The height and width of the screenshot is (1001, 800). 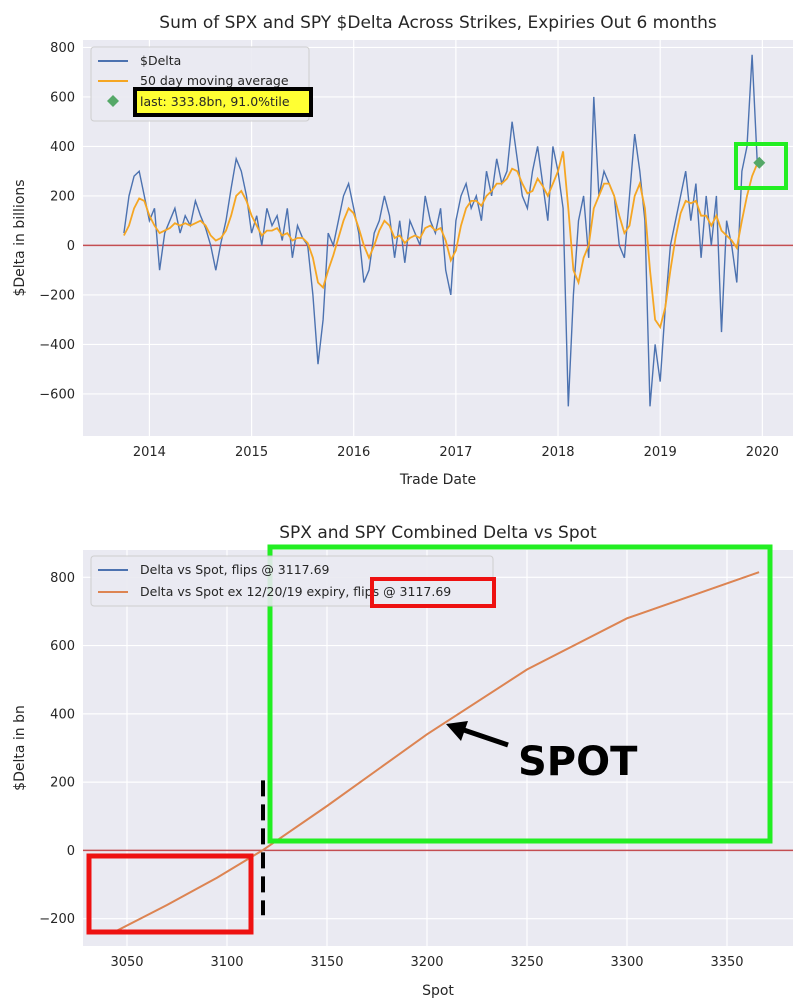 What do you see at coordinates (578, 762) in the screenshot?
I see `spot-annotation-label: SPOT` at bounding box center [578, 762].